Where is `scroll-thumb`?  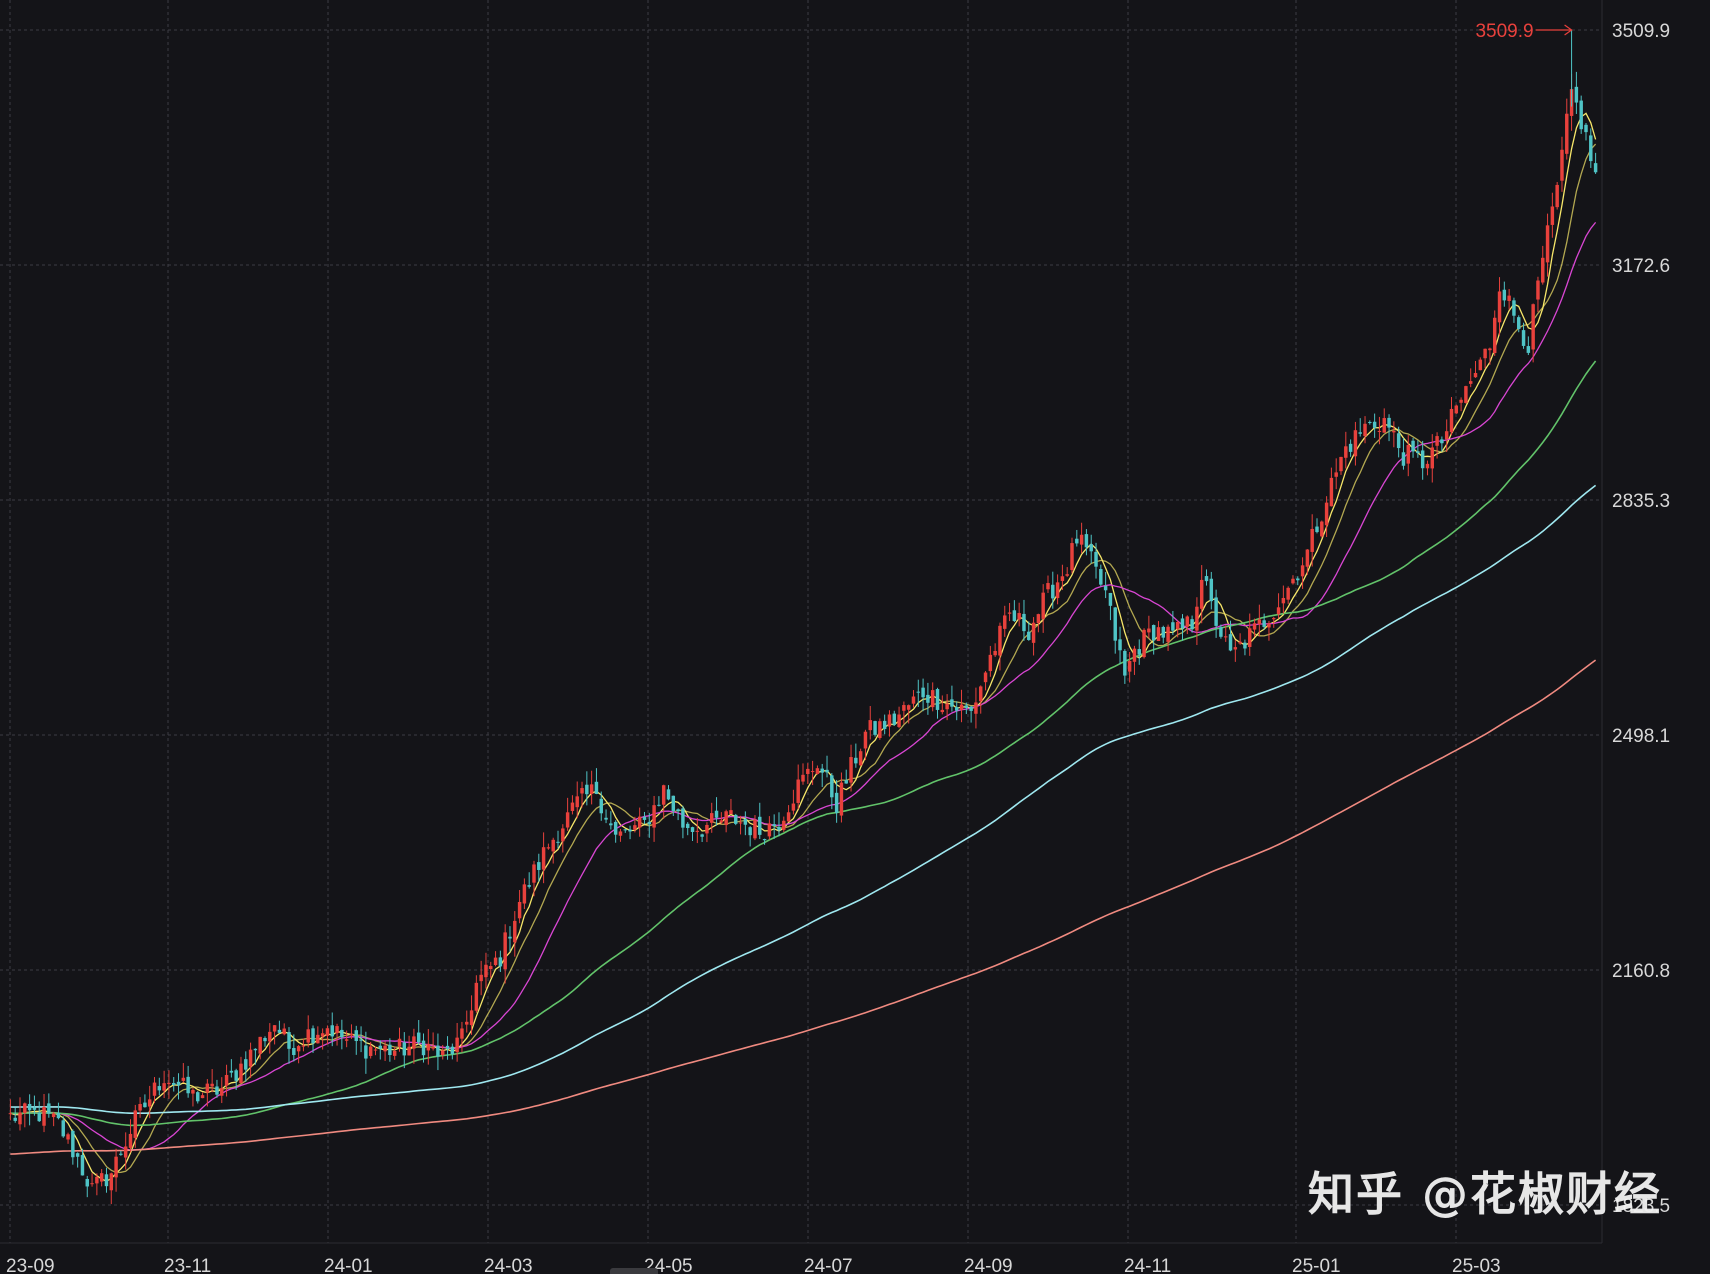 scroll-thumb is located at coordinates (634, 1271).